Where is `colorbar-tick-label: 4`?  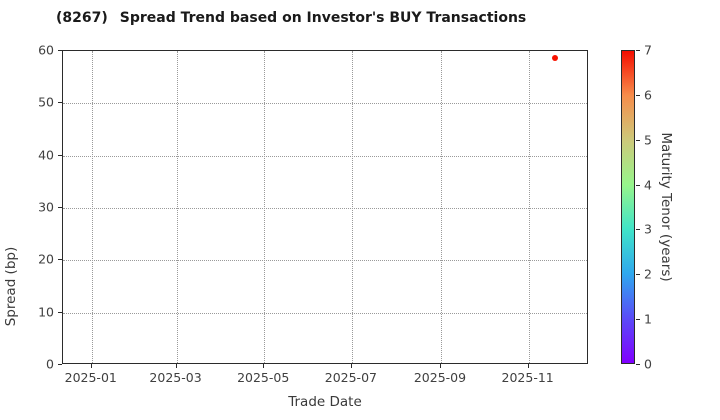
colorbar-tick-label: 4 is located at coordinates (648, 185).